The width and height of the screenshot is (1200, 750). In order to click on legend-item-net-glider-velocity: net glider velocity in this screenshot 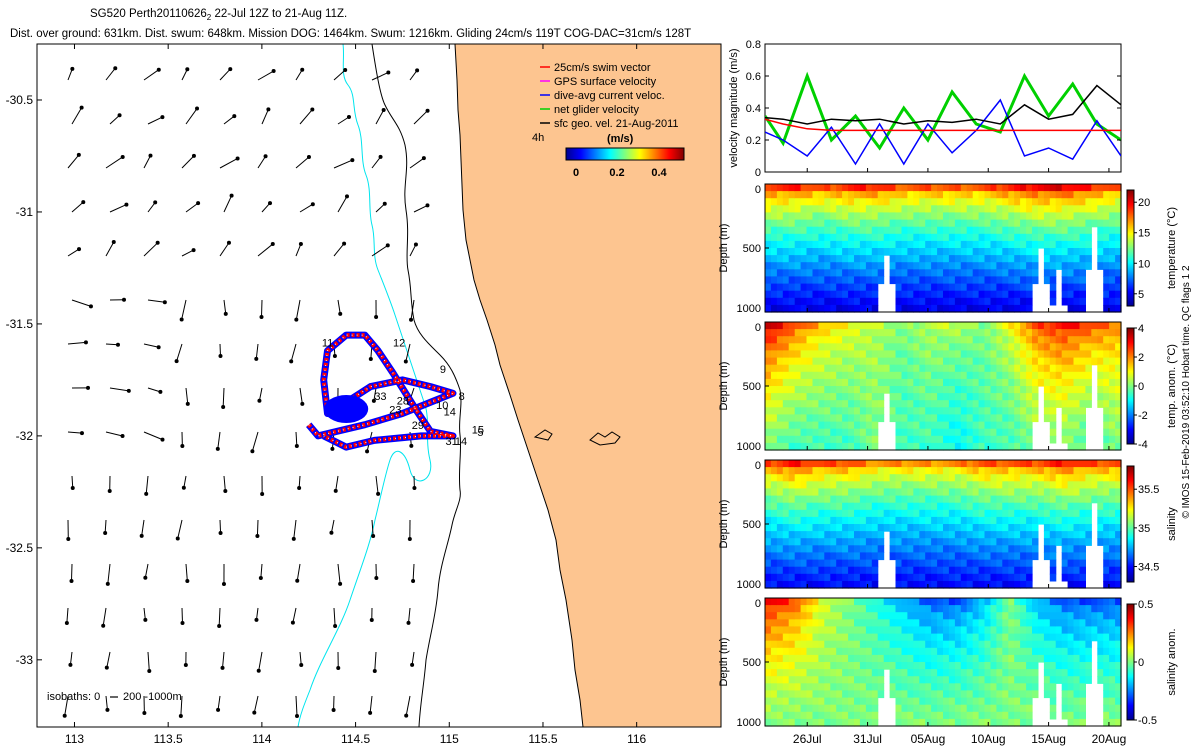, I will do `click(589, 110)`.